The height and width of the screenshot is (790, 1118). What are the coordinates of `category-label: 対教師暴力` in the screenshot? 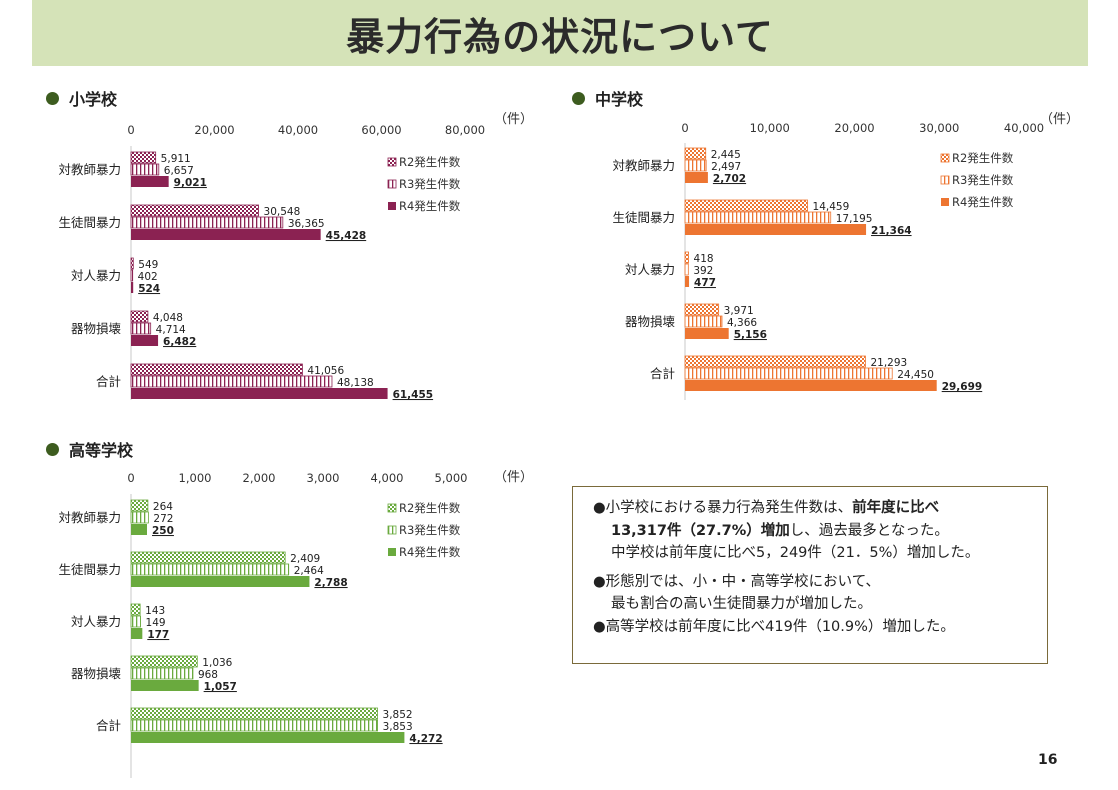 It's located at (89, 517).